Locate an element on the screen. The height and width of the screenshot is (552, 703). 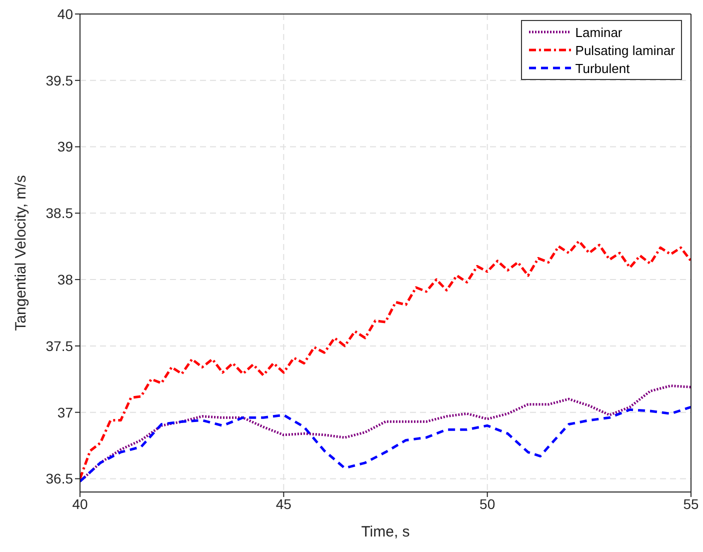
y-tick-label: 39.5 is located at coordinates (60, 80).